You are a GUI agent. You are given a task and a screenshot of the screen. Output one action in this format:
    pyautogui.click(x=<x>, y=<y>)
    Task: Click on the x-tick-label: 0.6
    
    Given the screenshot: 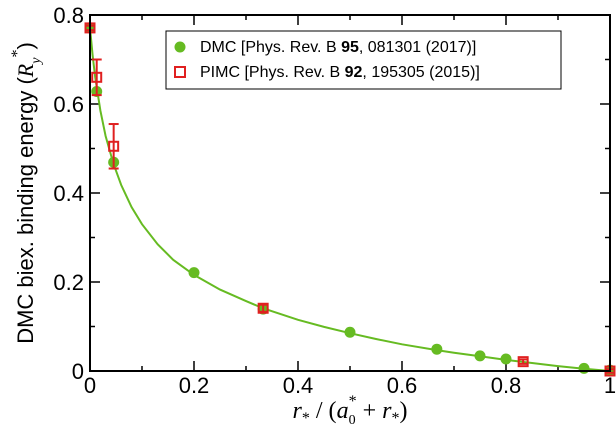 What is the action you would take?
    pyautogui.click(x=402, y=385)
    